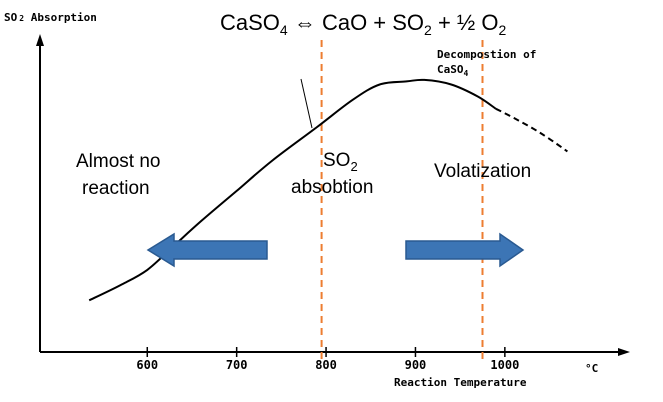  I want to click on y-axis-label: SO 2 Absorption, so click(50, 17).